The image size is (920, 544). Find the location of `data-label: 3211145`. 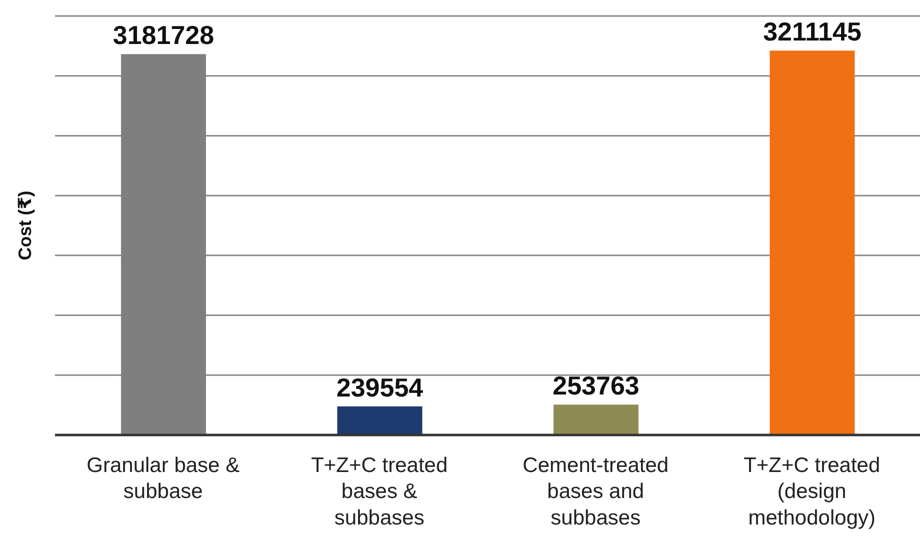

data-label: 3211145 is located at coordinates (812, 31).